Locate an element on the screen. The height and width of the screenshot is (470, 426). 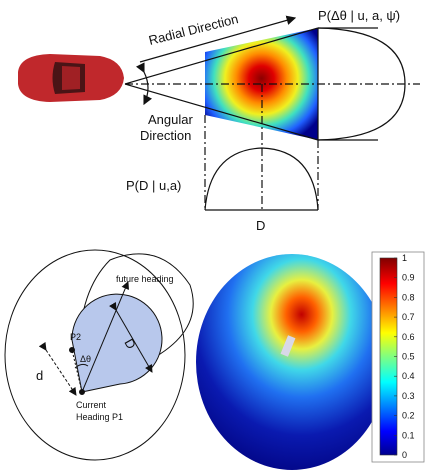
colorbar-tick-label: 0.7 is located at coordinates (408, 317).